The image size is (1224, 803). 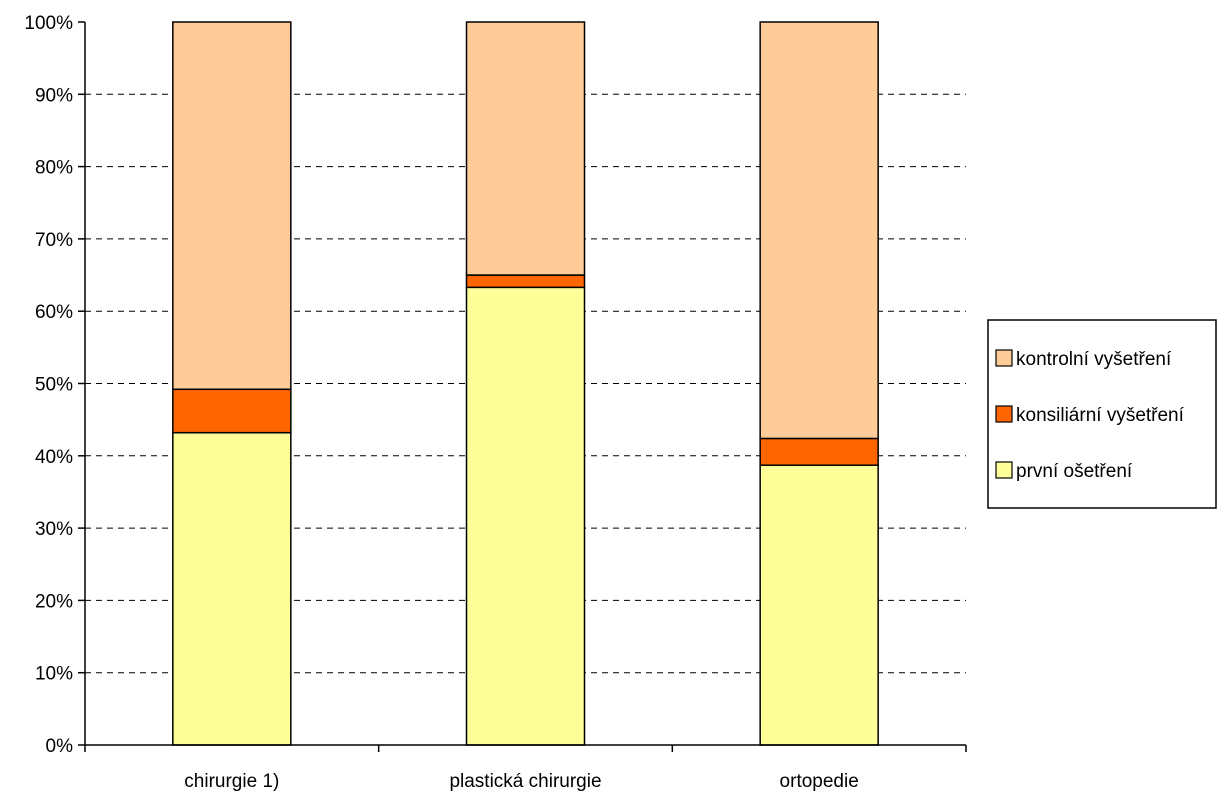 I want to click on x-axis-category-labels: chirurgie 1) plastická chirurgie ortopedie, so click(x=521, y=781).